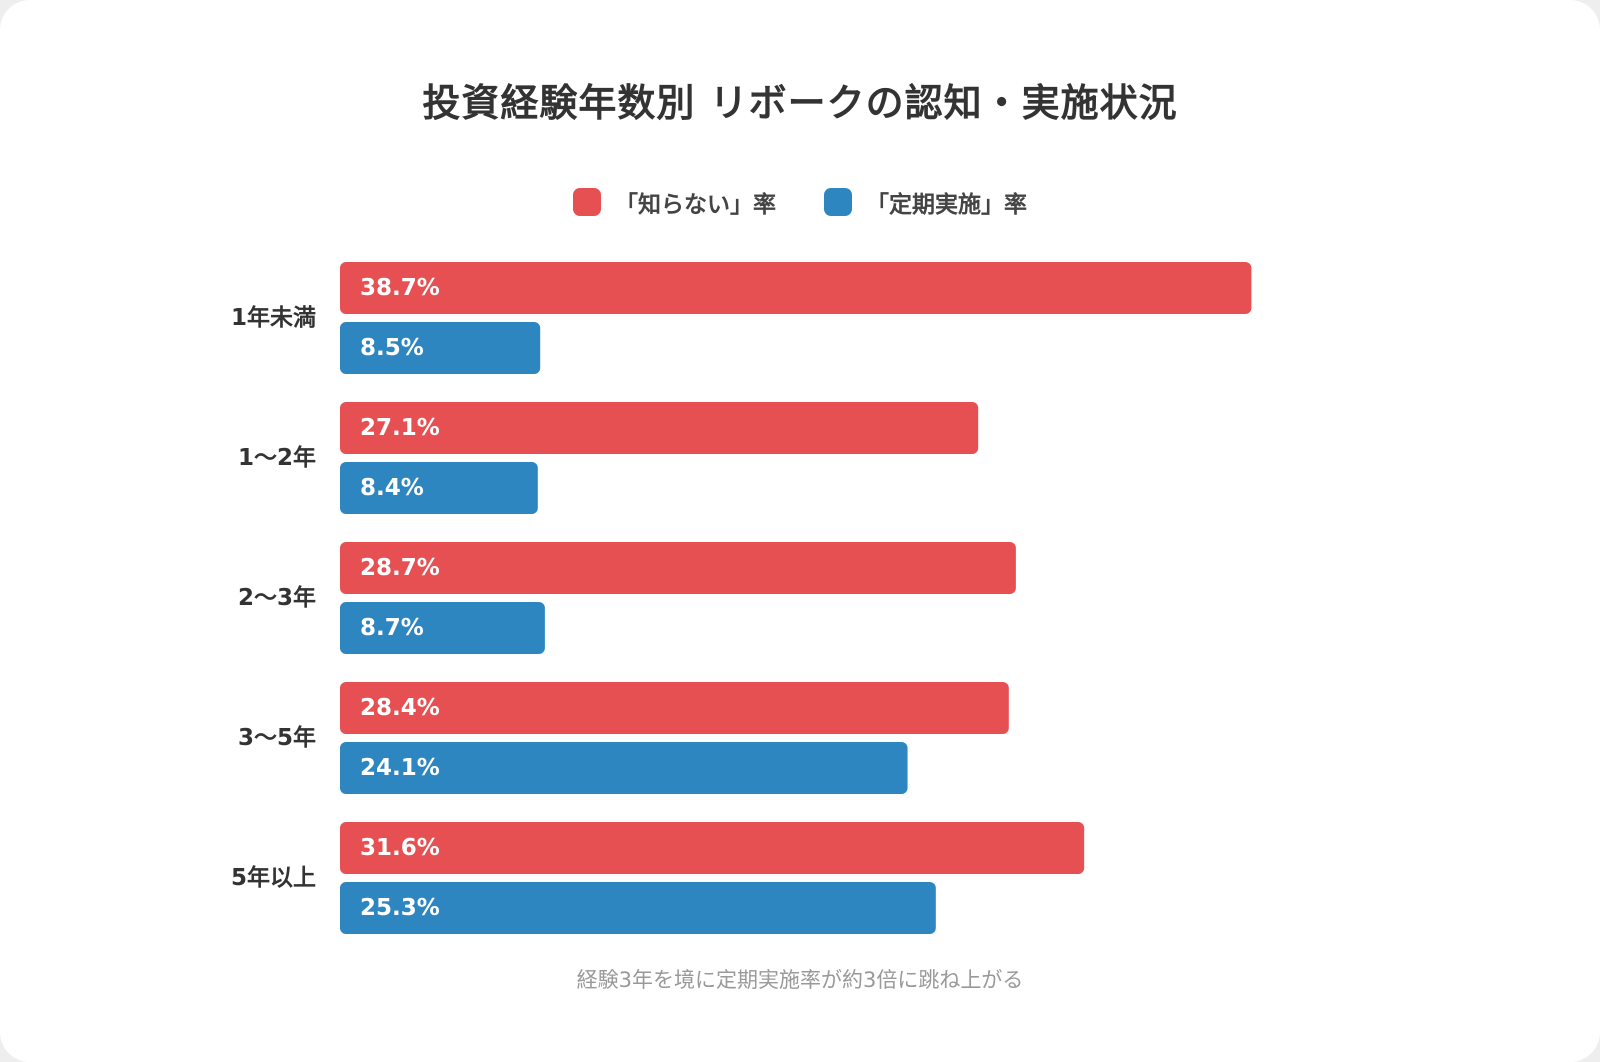 This screenshot has width=1600, height=1062. Describe the element at coordinates (277, 457) in the screenshot. I see `category-label: 1〜2年` at that location.